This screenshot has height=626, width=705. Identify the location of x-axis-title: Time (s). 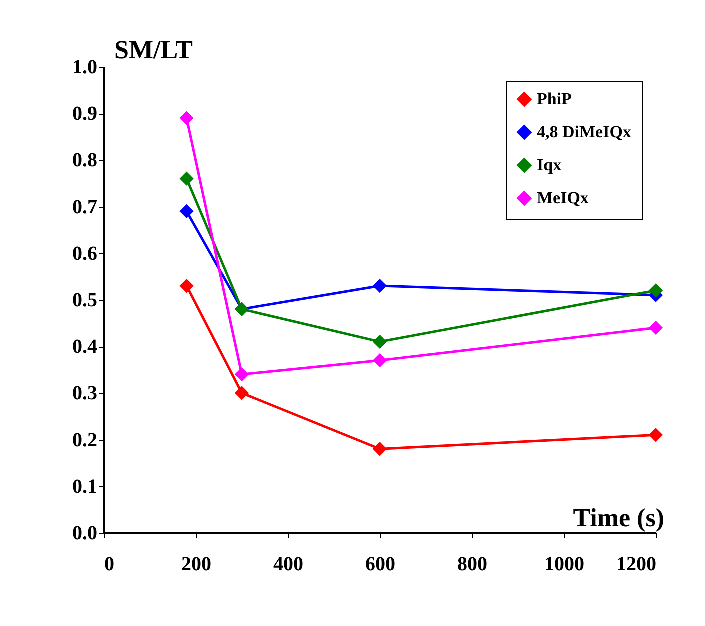
(618, 518).